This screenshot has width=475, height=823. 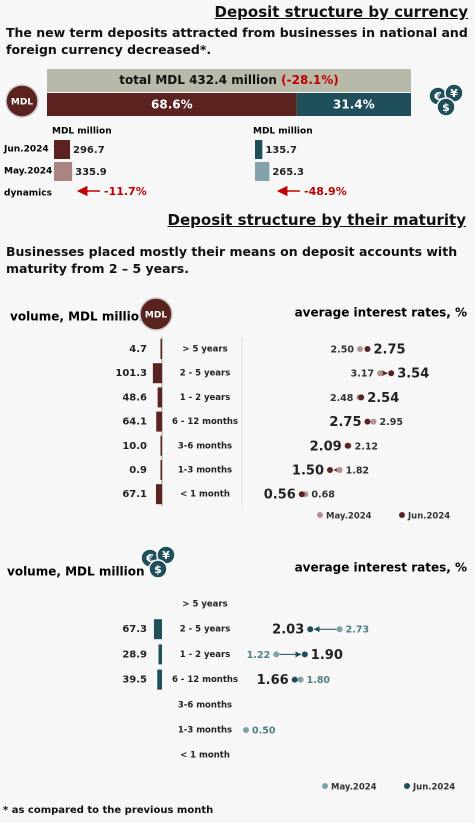 What do you see at coordinates (134, 629) in the screenshot?
I see `volume-value: 67.3` at bounding box center [134, 629].